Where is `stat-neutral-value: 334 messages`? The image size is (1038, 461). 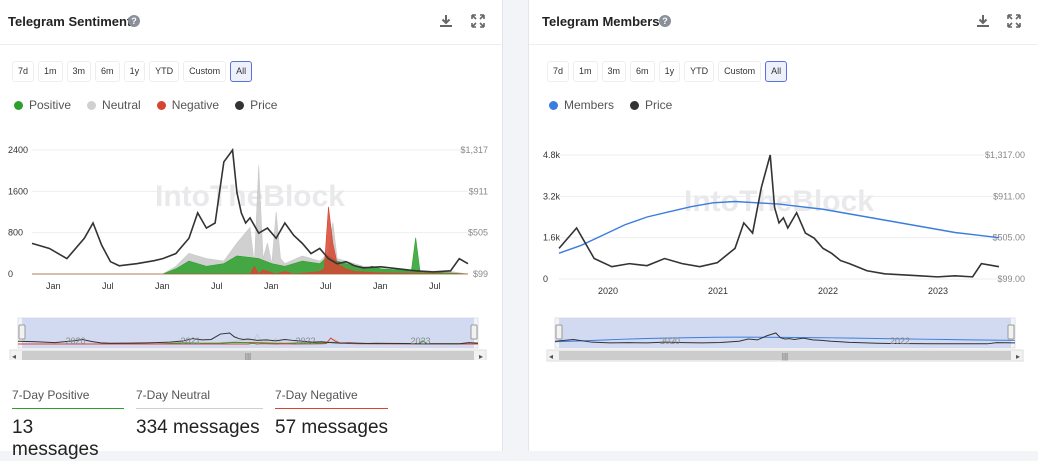
stat-neutral-value: 334 messages is located at coordinates (198, 427).